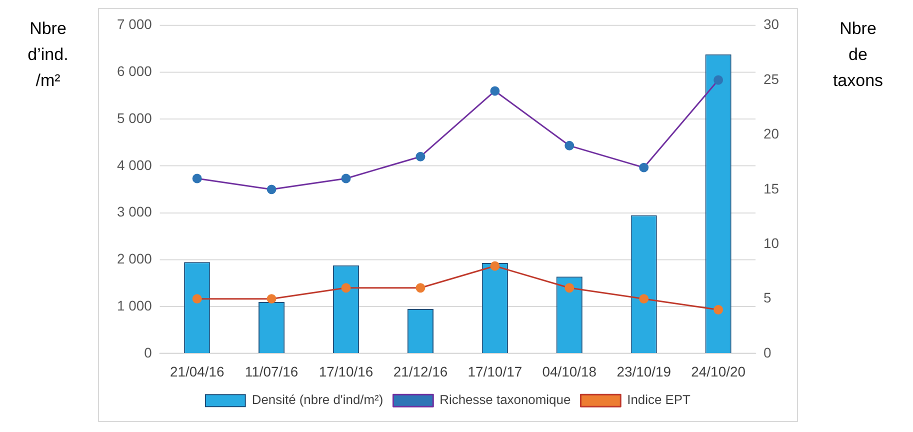  I want to click on x-tick-label: 24/10/20, so click(718, 372).